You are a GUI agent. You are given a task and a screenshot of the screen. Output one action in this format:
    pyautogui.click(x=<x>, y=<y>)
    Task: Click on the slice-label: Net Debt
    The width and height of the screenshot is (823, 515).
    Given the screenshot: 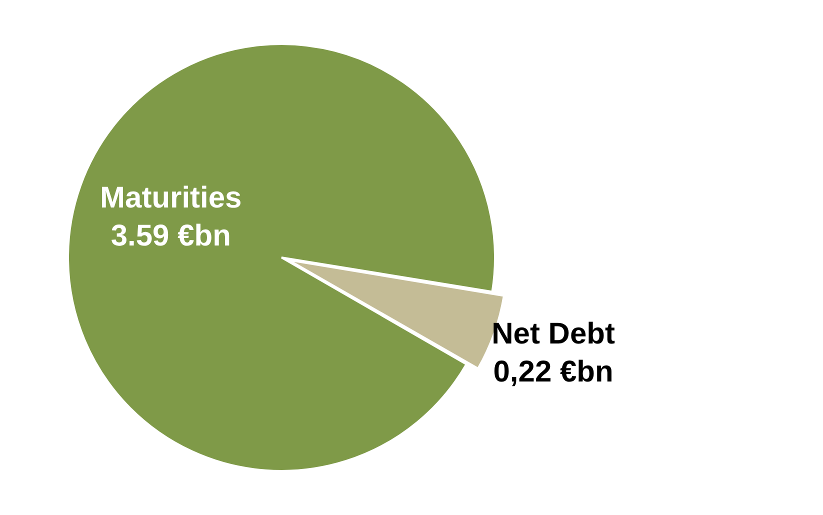 What is the action you would take?
    pyautogui.click(x=553, y=334)
    